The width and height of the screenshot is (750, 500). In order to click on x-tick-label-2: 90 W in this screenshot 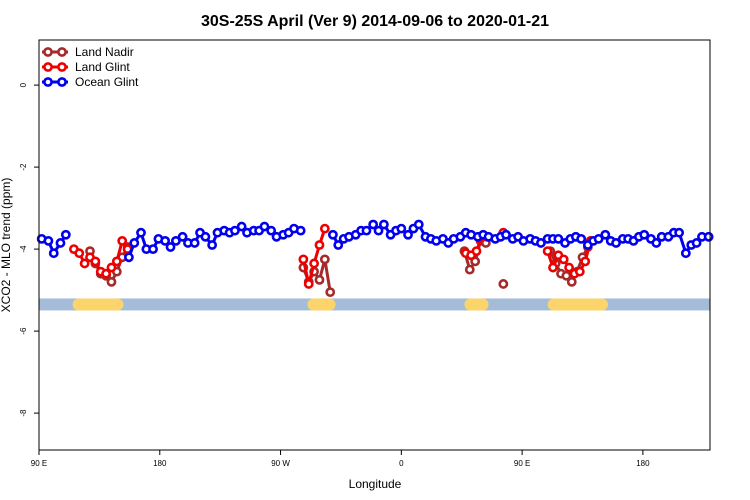, I will do `click(280, 463)`.